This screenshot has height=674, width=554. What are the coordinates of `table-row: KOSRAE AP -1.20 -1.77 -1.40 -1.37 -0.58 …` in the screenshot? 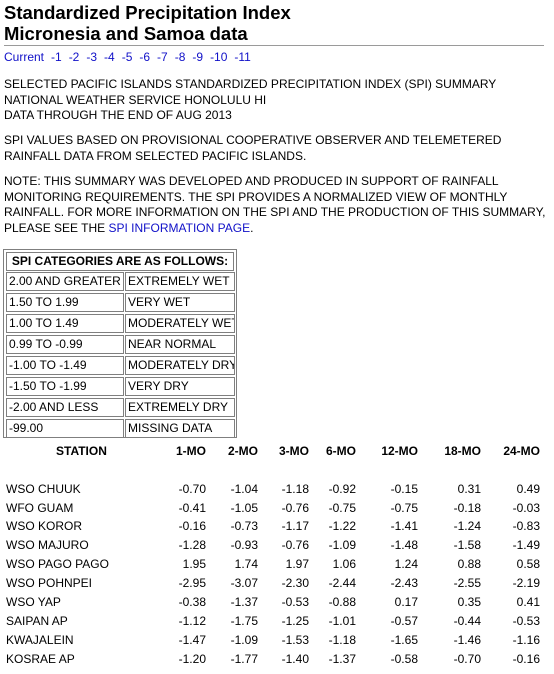 It's located at (277, 659).